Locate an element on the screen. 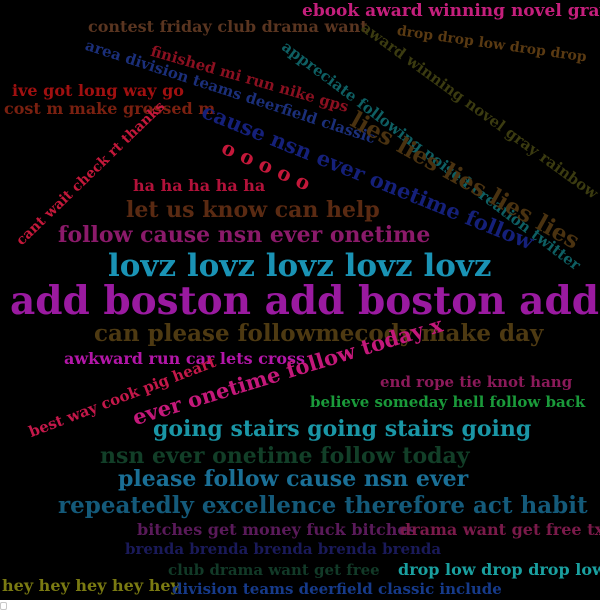  cloud-word: division teams deerfield classic include is located at coordinates (337, 589).